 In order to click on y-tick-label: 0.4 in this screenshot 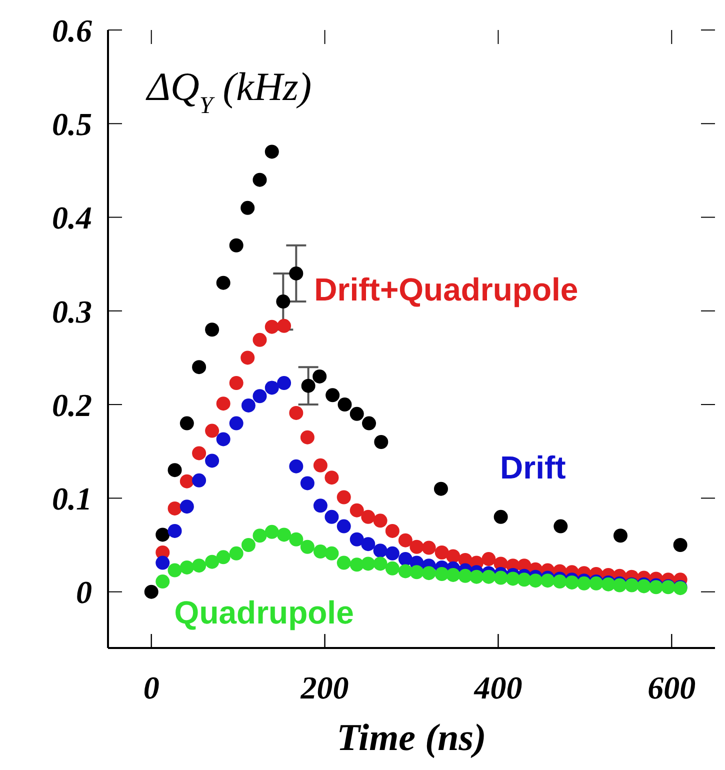, I will do `click(72, 218)`.